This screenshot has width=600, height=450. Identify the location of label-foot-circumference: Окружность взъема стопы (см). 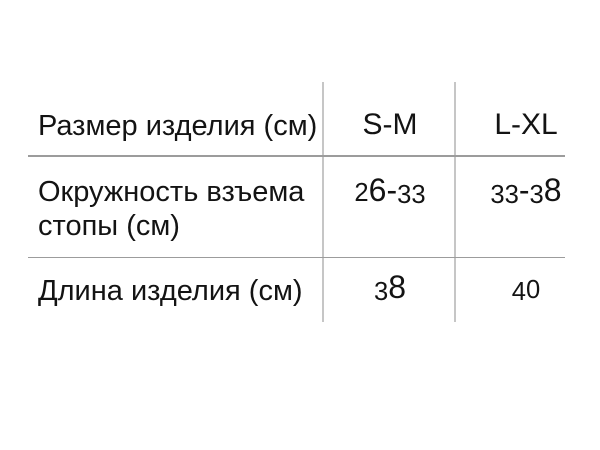
(171, 209).